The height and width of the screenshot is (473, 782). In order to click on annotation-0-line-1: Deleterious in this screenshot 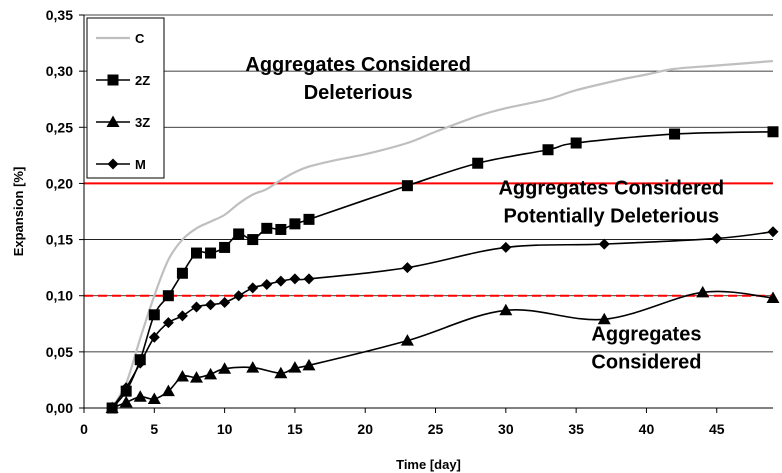, I will do `click(358, 93)`.